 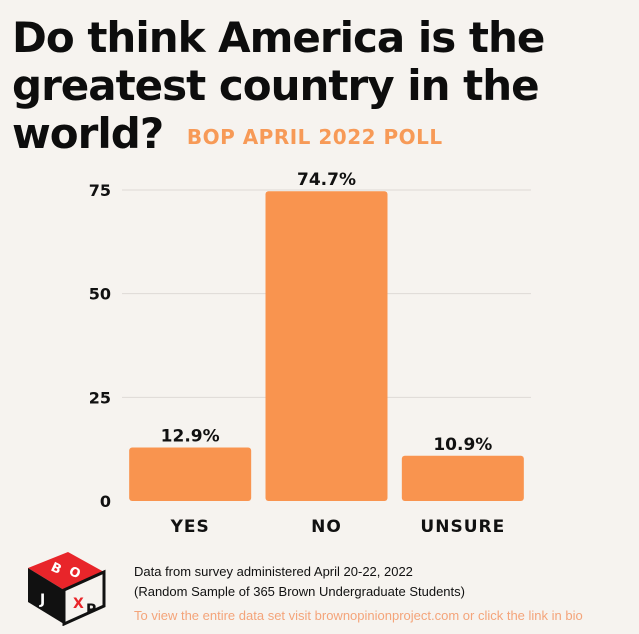 I want to click on logo-letter-j: J, so click(x=42, y=600).